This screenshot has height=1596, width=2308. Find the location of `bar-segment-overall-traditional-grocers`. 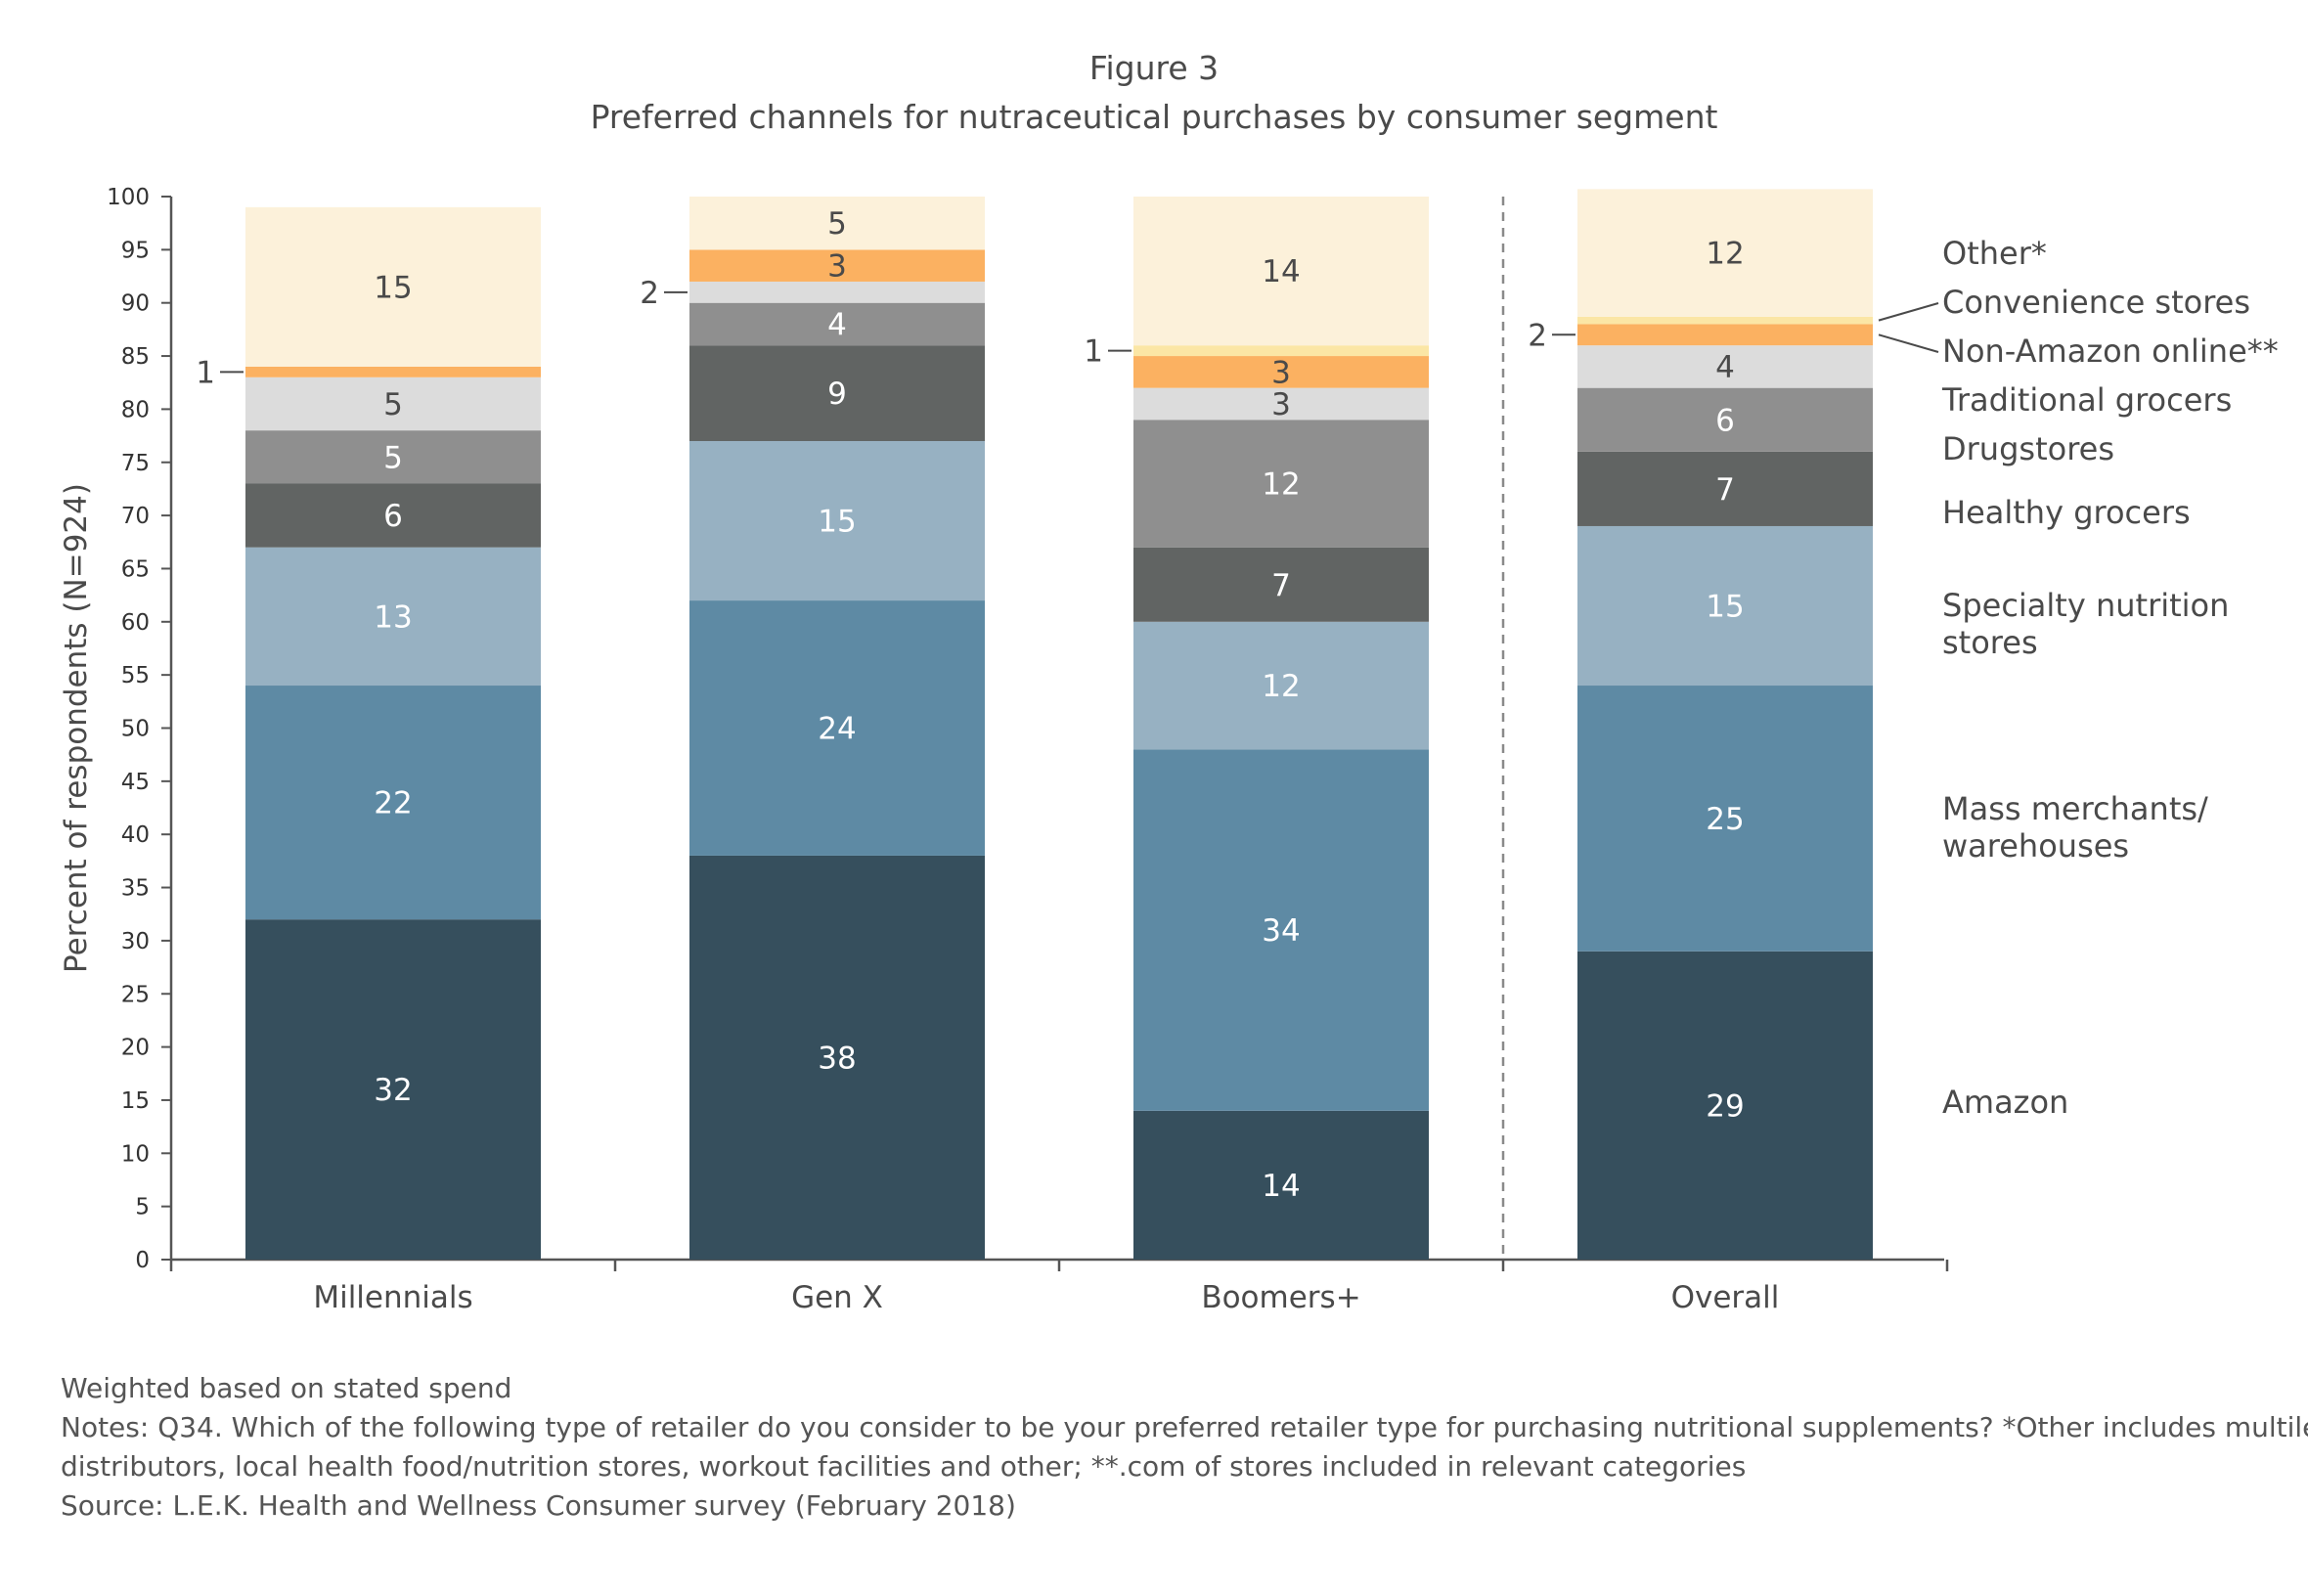

bar-segment-overall-traditional-grocers is located at coordinates (1725, 366).